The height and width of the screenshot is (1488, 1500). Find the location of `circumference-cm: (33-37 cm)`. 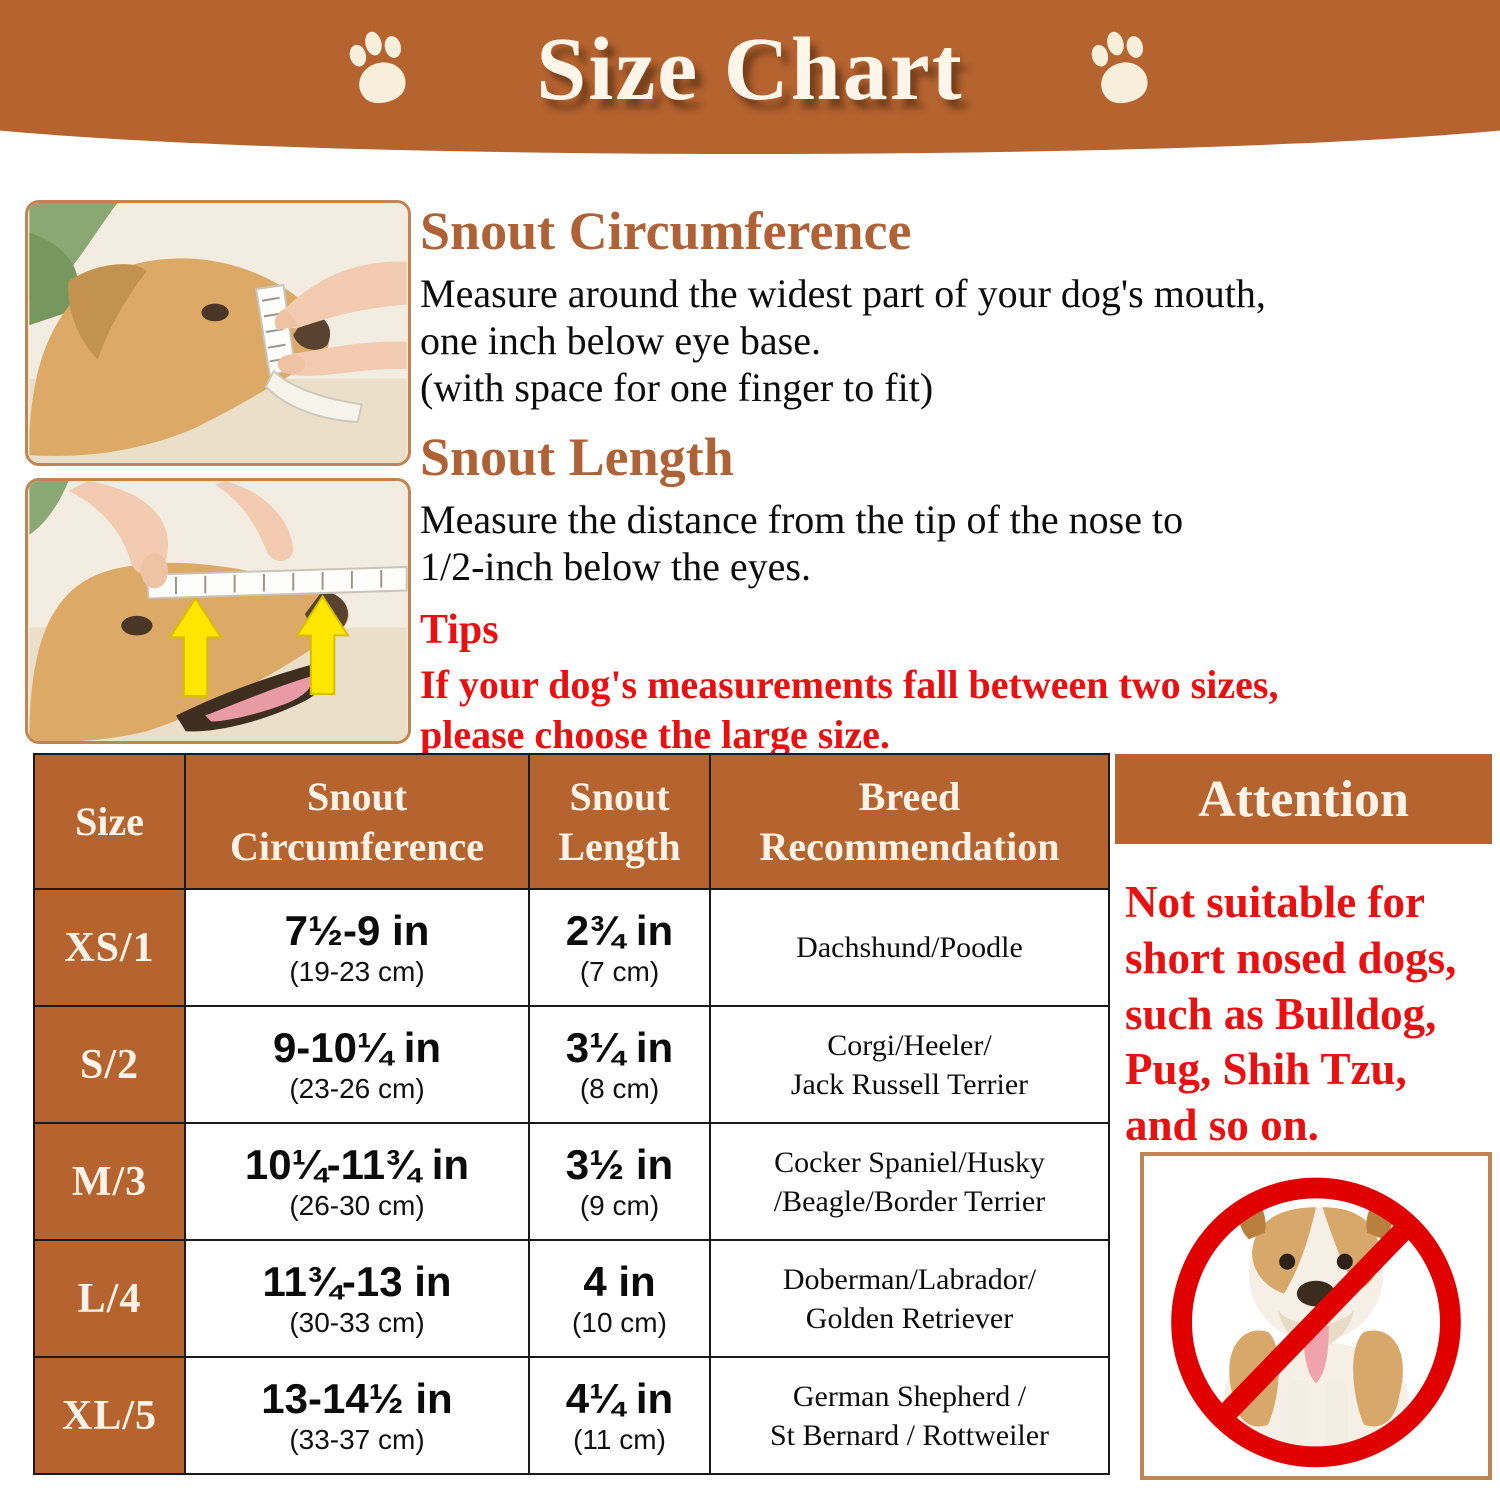

circumference-cm: (33-37 cm) is located at coordinates (357, 1439).